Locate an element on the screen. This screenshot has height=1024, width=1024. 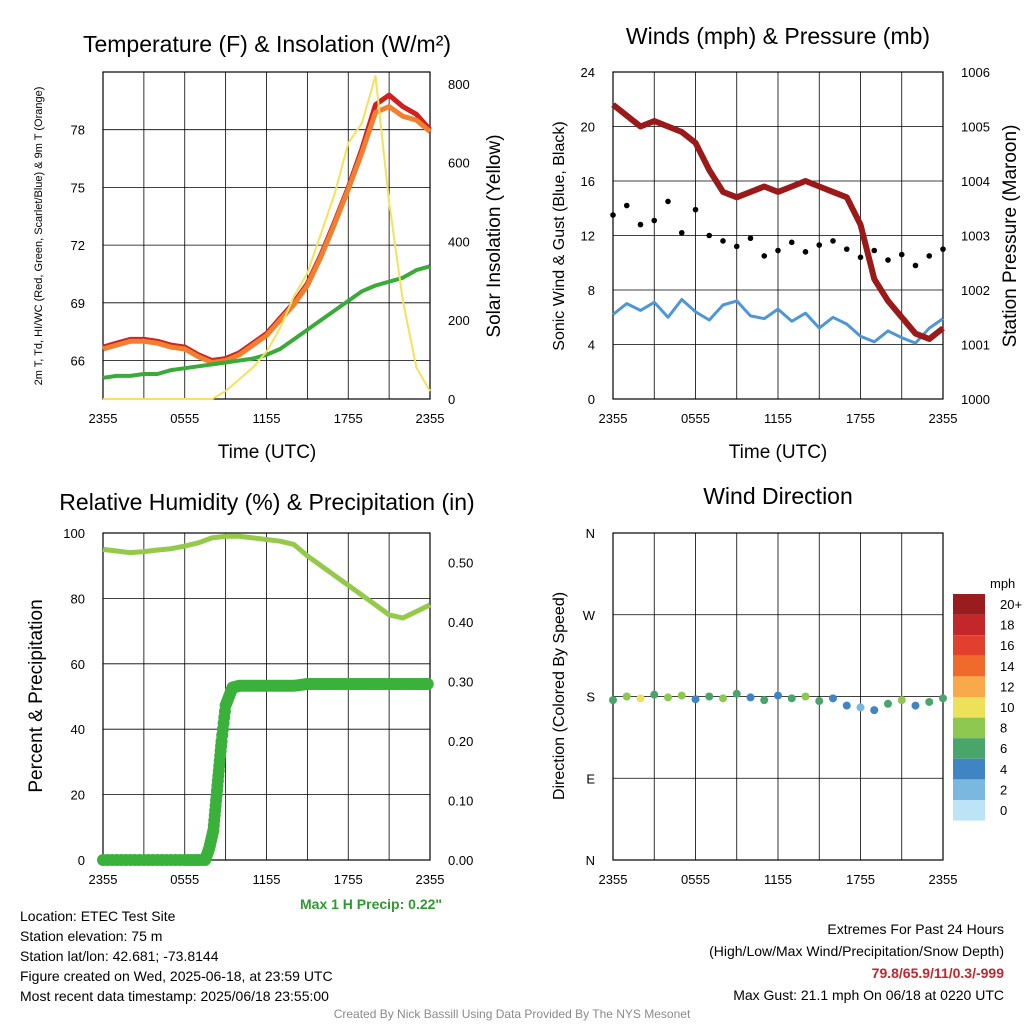
legend-label: 4 is located at coordinates (1003, 769).